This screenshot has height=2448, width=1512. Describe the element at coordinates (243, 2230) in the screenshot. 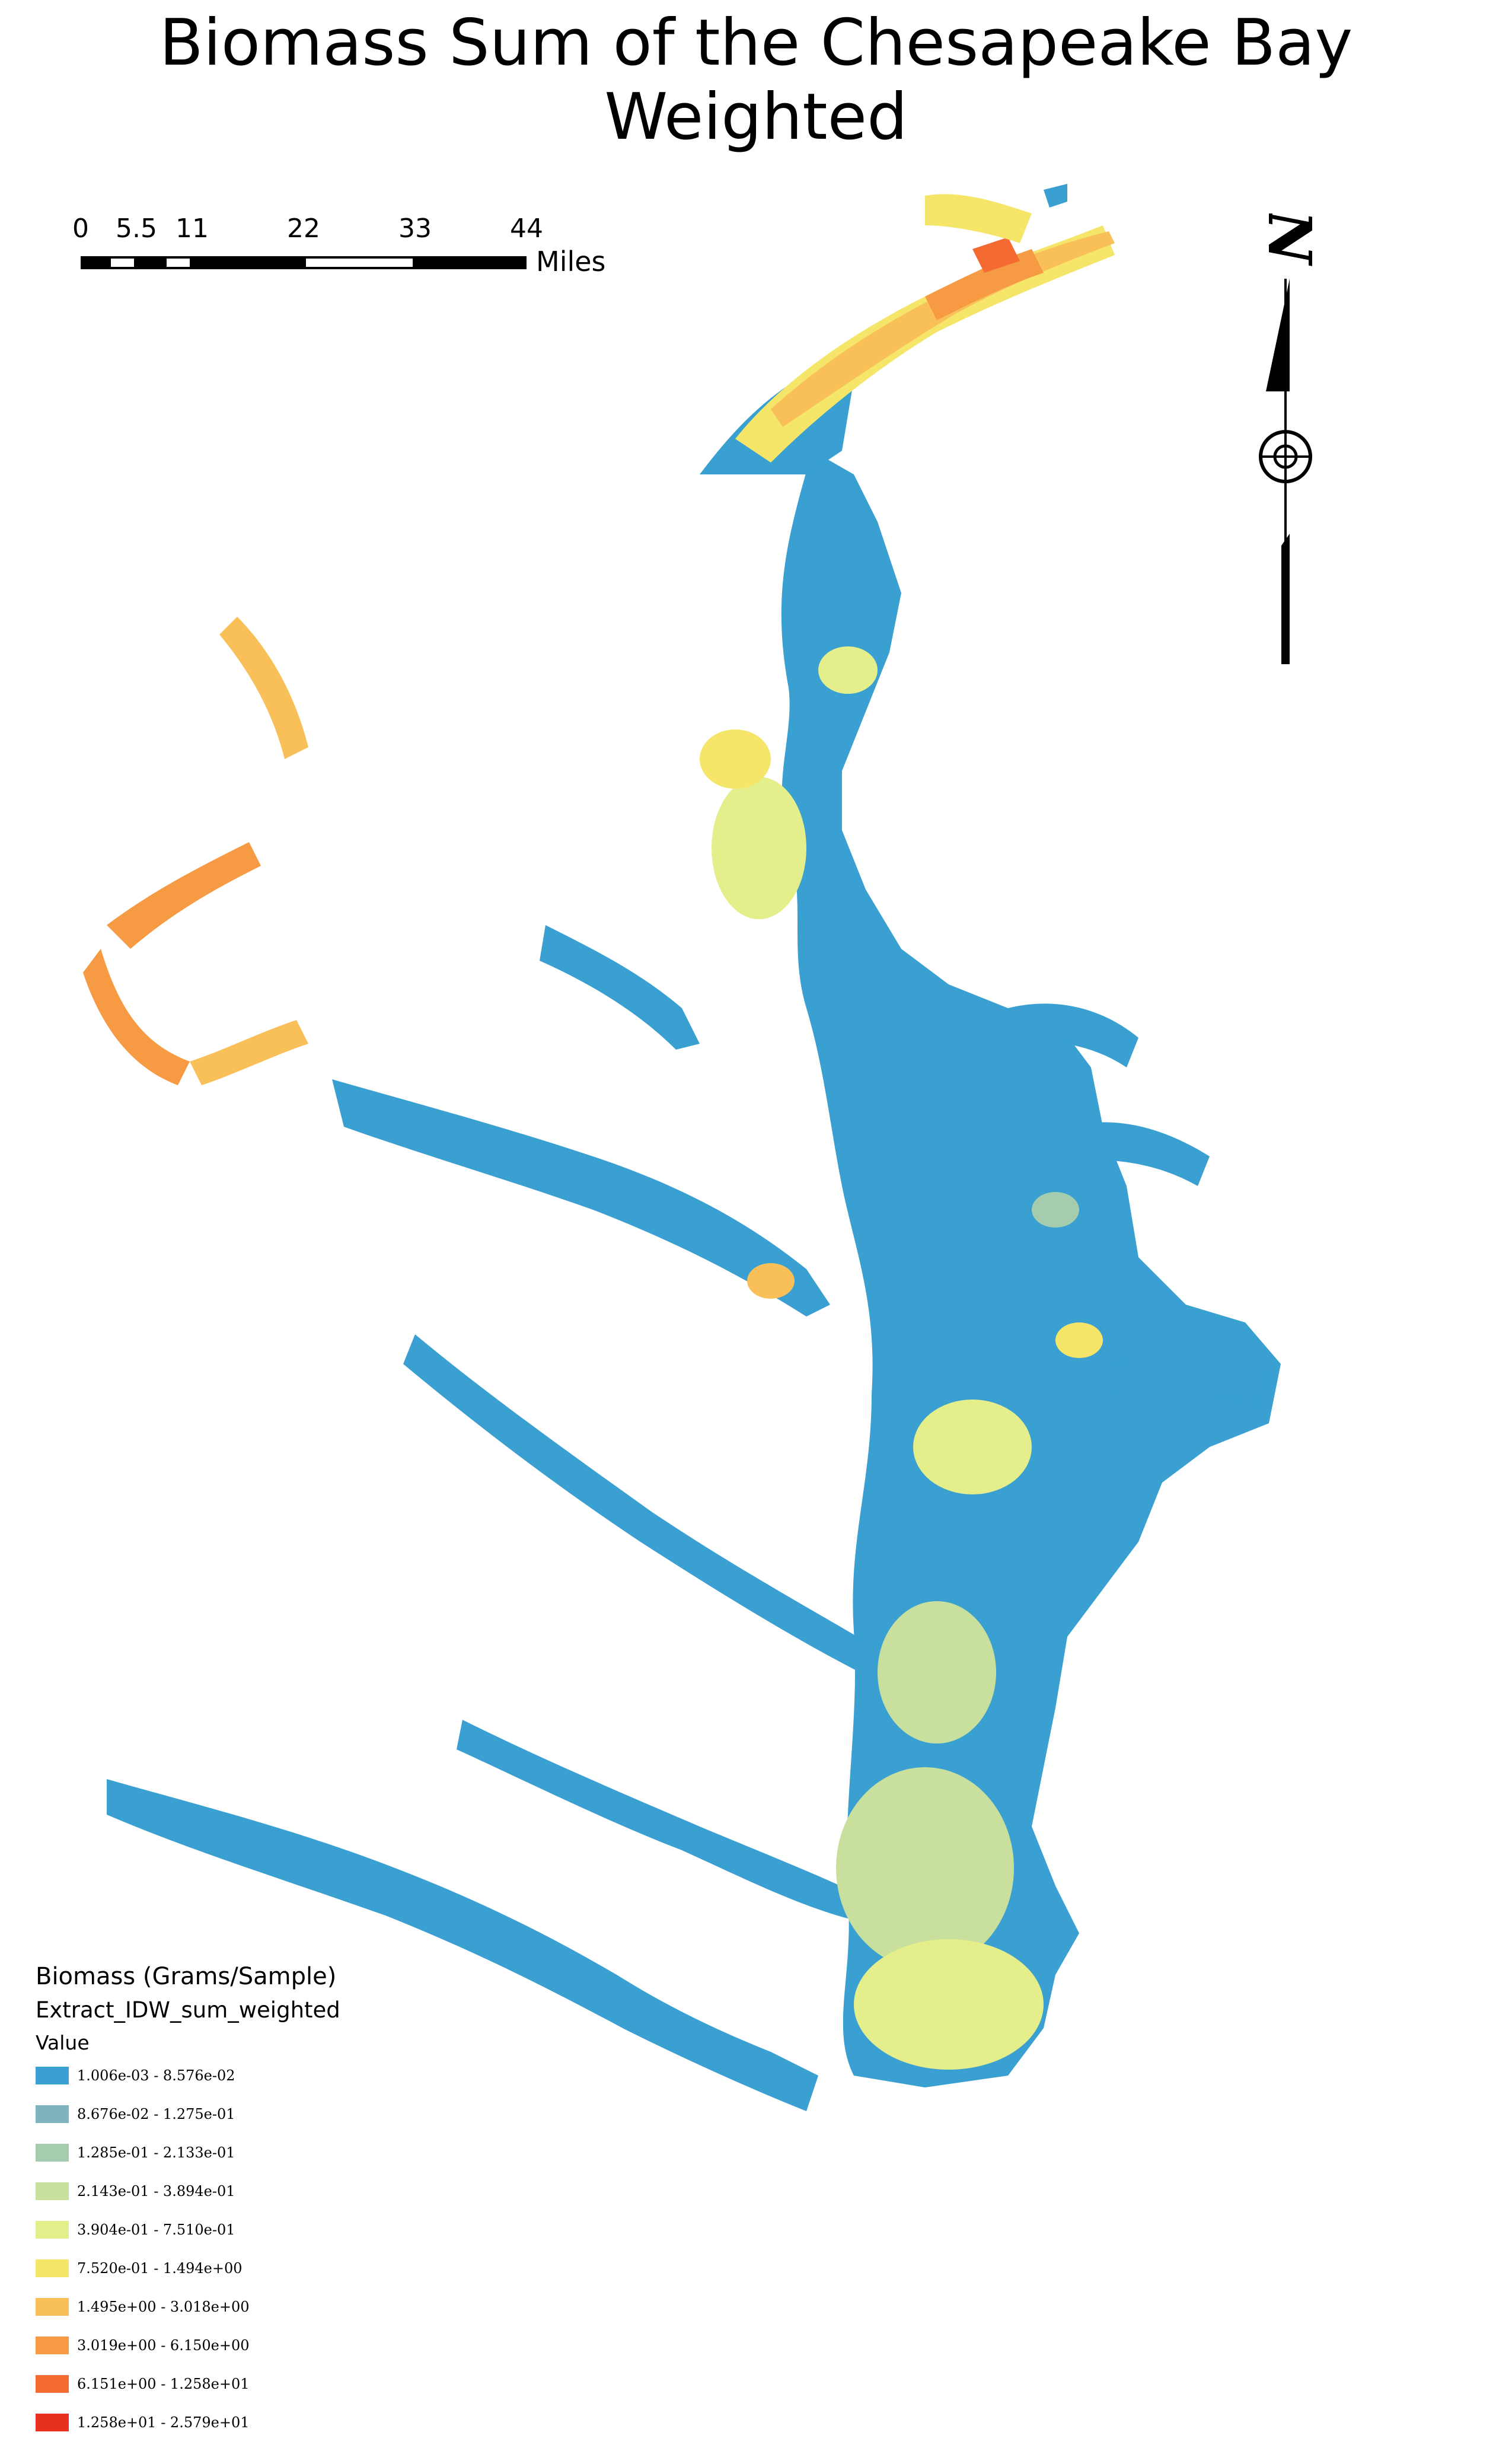

I see `legend-item: 3.904e-01 - 7.510e-01` at that location.